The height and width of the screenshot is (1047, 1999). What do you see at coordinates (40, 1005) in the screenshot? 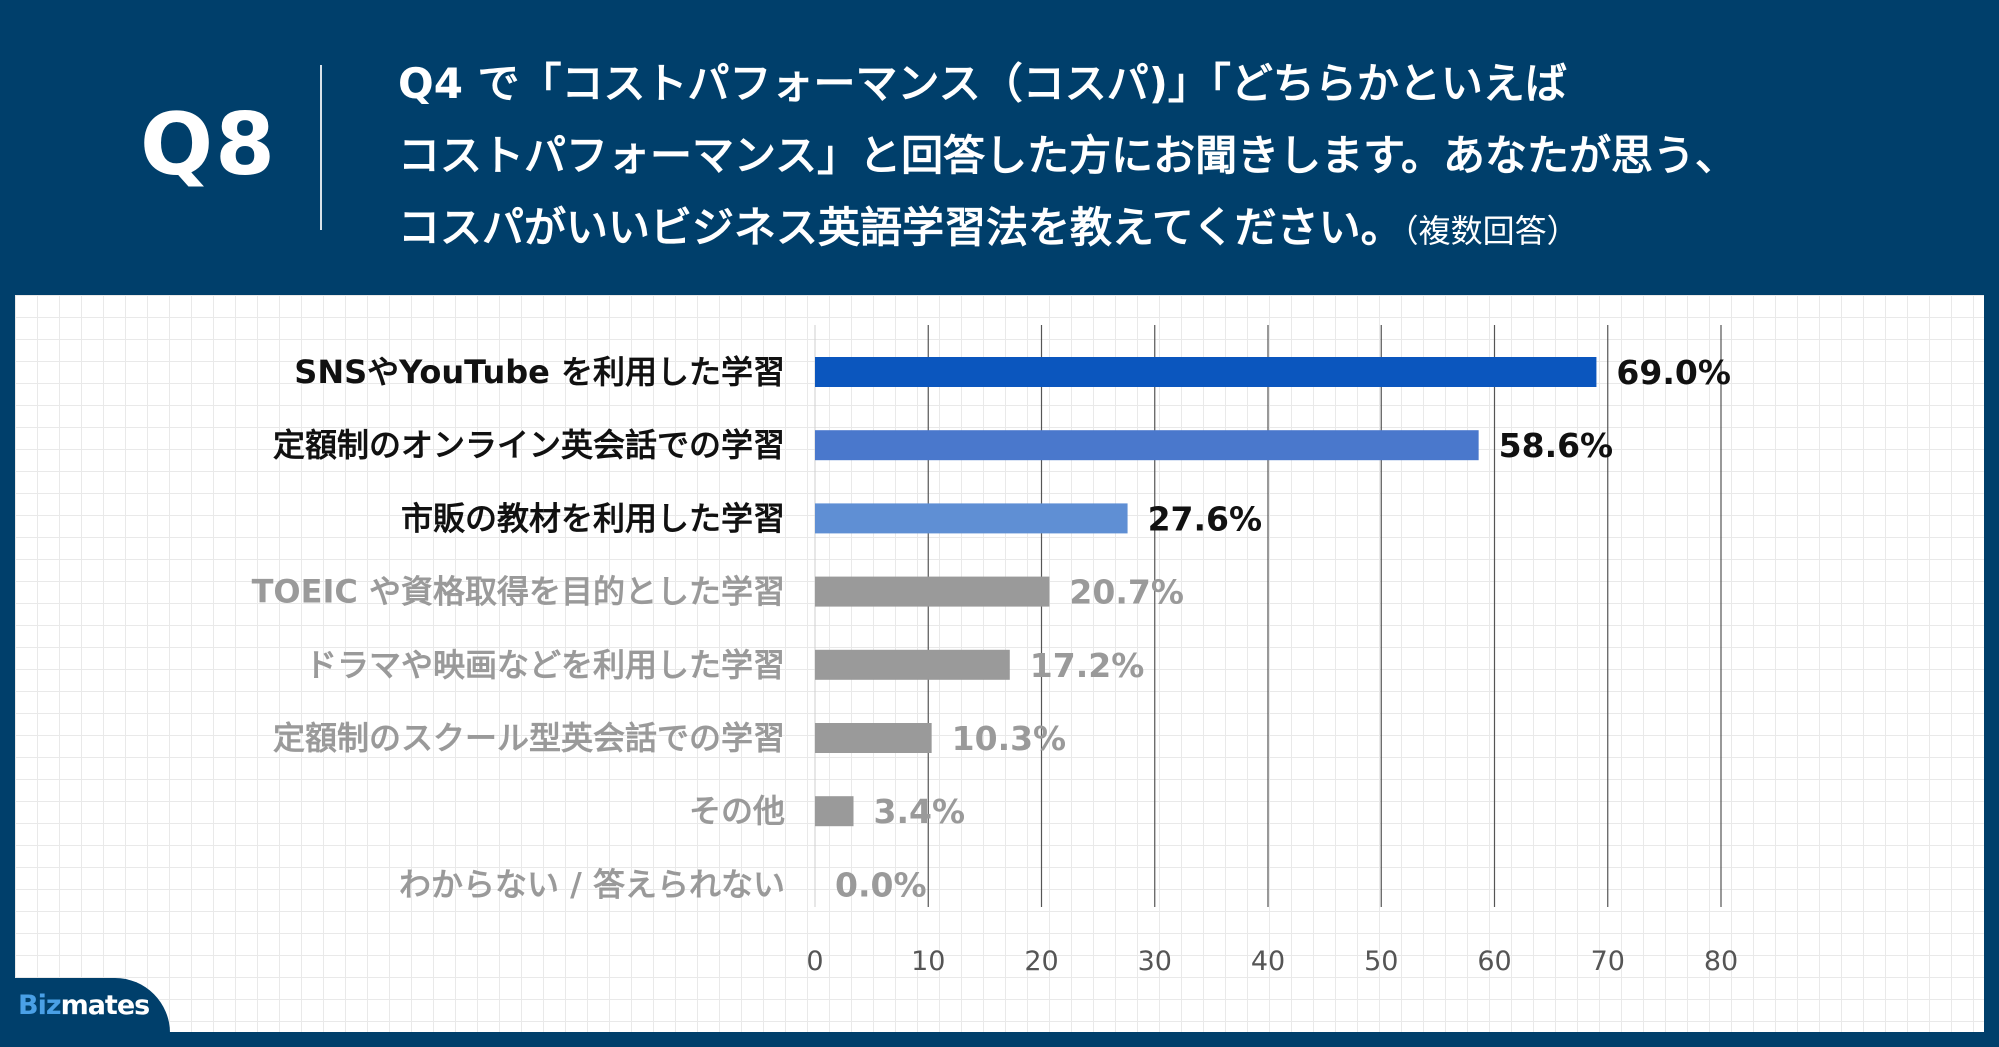
I see `logo-text-biz: Biz` at bounding box center [40, 1005].